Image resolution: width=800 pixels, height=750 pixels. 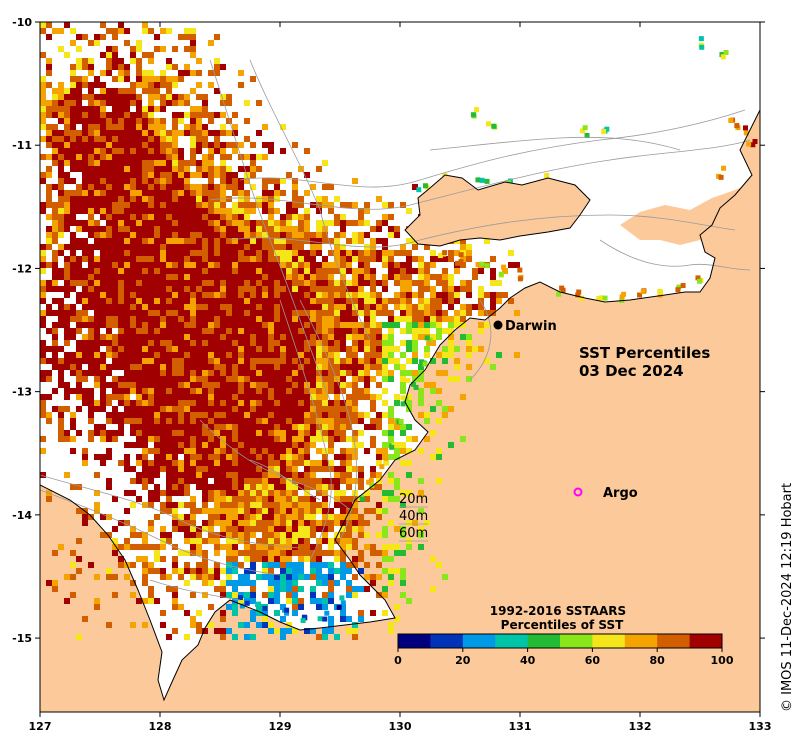 I want to click on cobourg-peninsula, so click(x=690, y=221).